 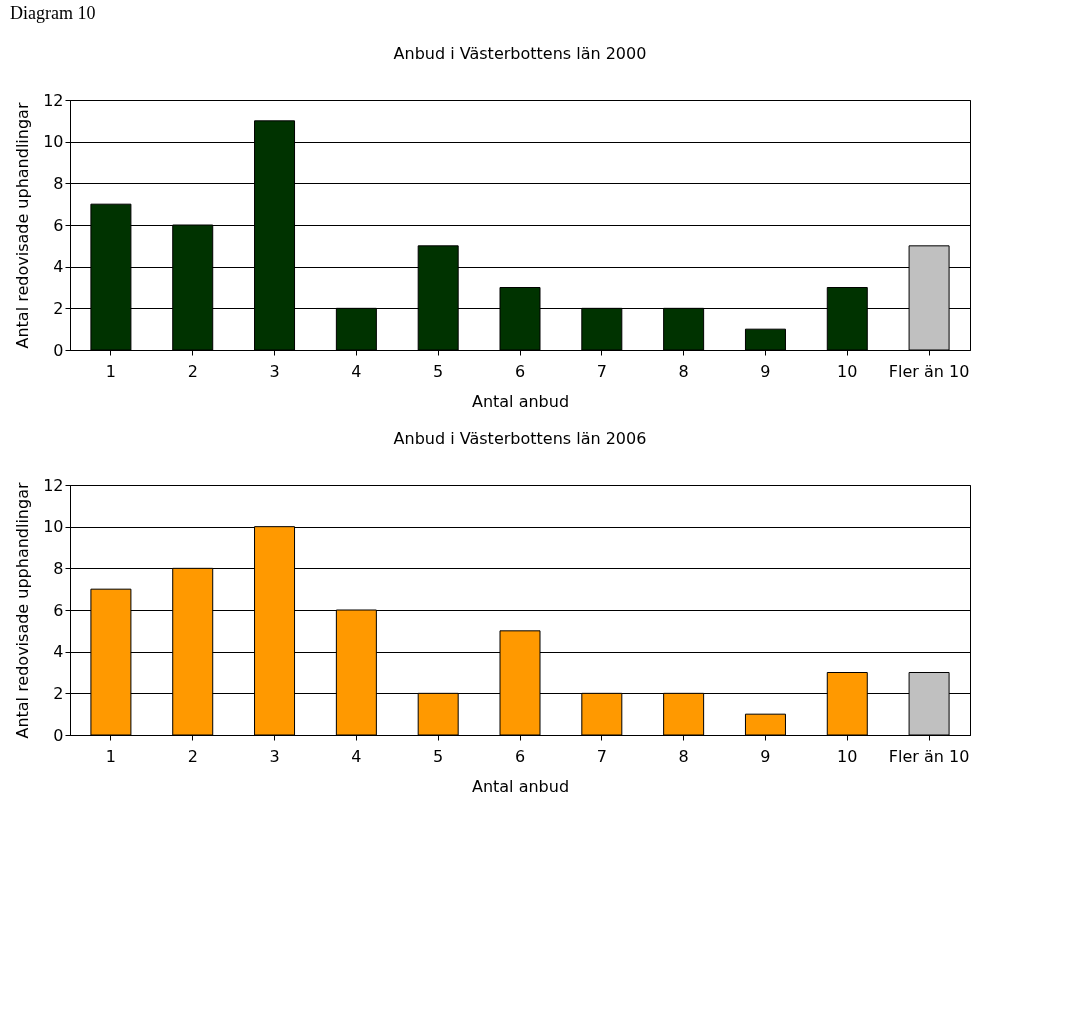 I want to click on text: Diagram 10, so click(x=53, y=13).